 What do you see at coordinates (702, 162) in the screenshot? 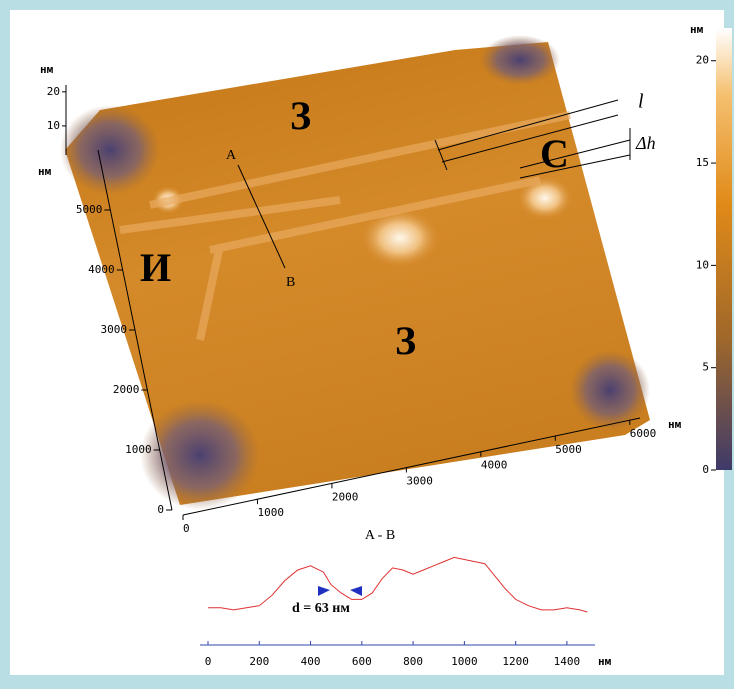
I see `colorbar-tick-label: 15` at bounding box center [702, 162].